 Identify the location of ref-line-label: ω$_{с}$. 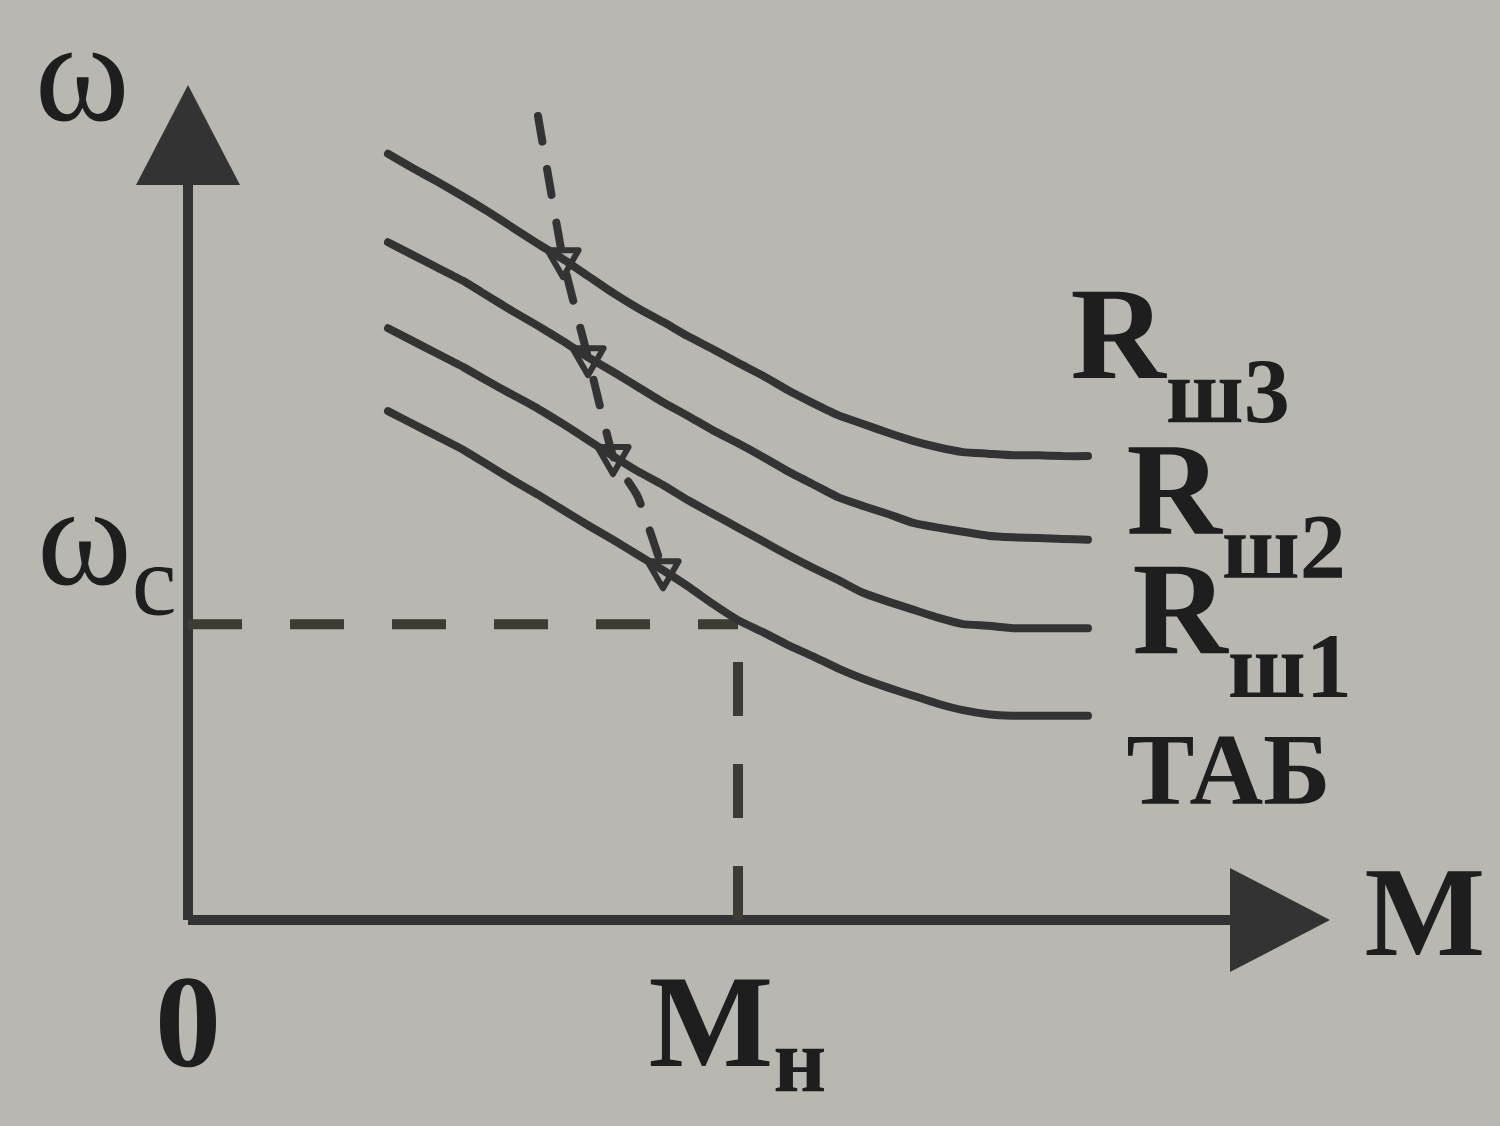
(108, 566).